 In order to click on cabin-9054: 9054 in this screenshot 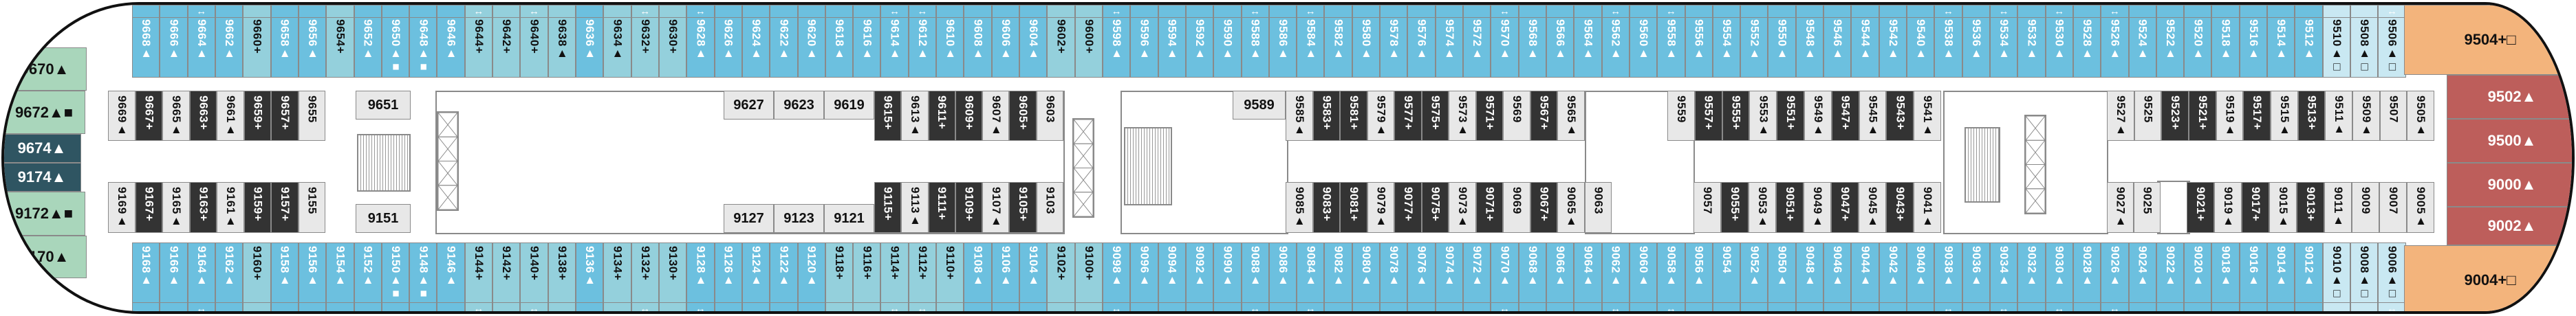, I will do `click(1726, 276)`.